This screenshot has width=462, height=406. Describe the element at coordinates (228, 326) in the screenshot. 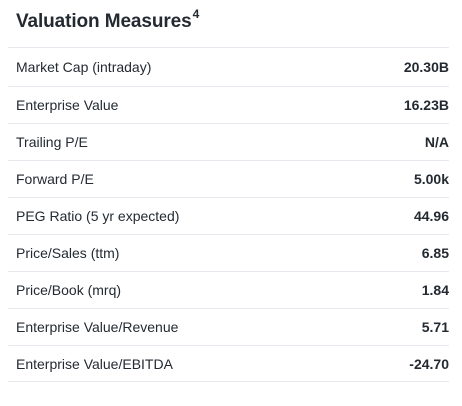

I see `table-row-ev-revenue: Enterprise Value/Revenue 5.71` at that location.